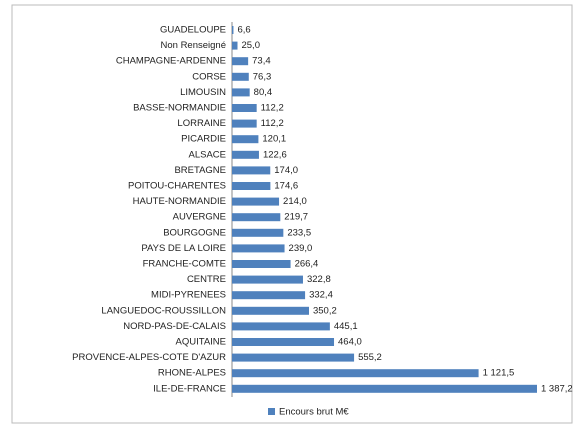 The image size is (578, 430). What do you see at coordinates (194, 45) in the screenshot?
I see `category-label: Non Renseigné` at bounding box center [194, 45].